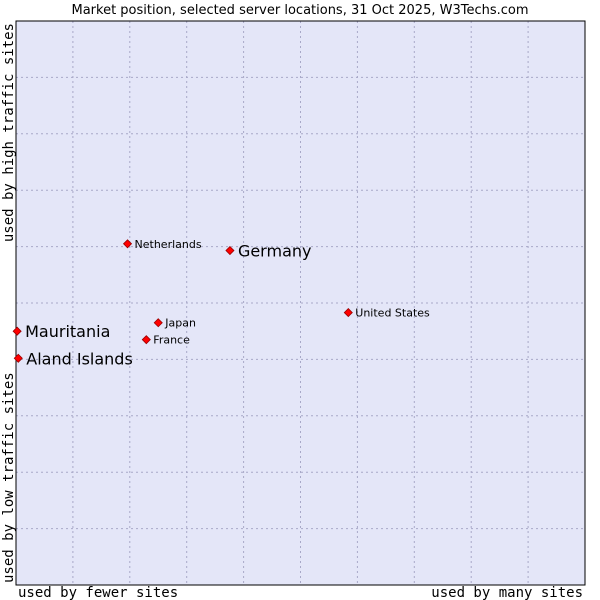 The height and width of the screenshot is (600, 600). I want to click on point-label-united-states: United States, so click(392, 313).